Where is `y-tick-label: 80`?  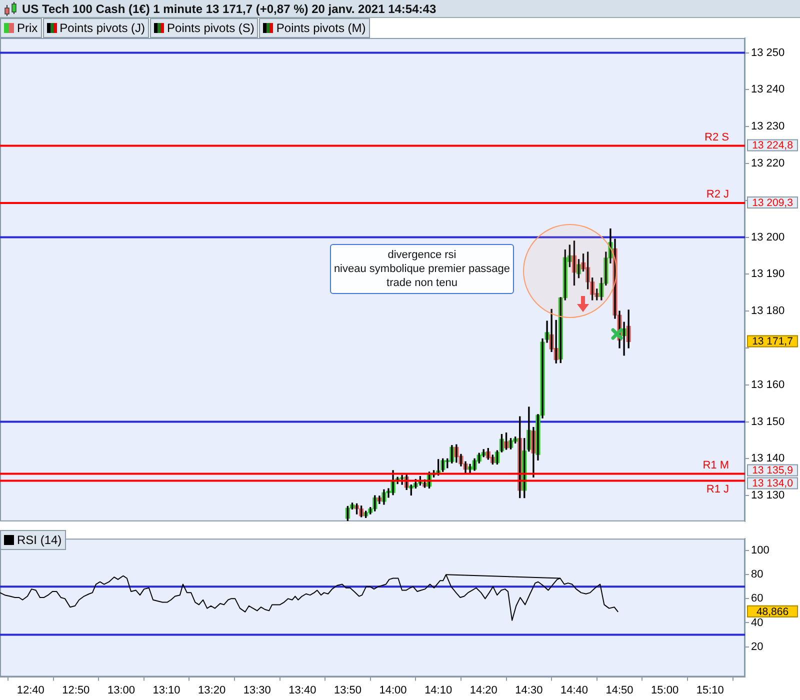 y-tick-label: 80 is located at coordinates (757, 574).